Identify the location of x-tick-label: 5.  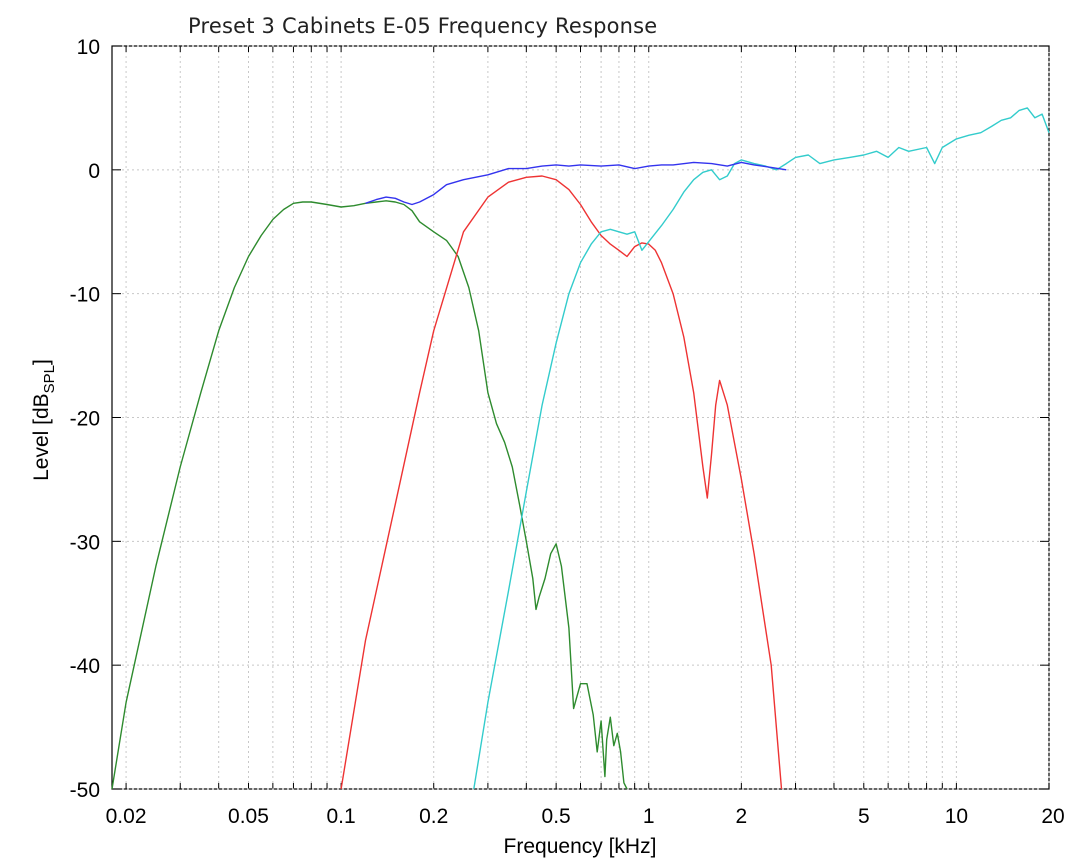
(864, 816).